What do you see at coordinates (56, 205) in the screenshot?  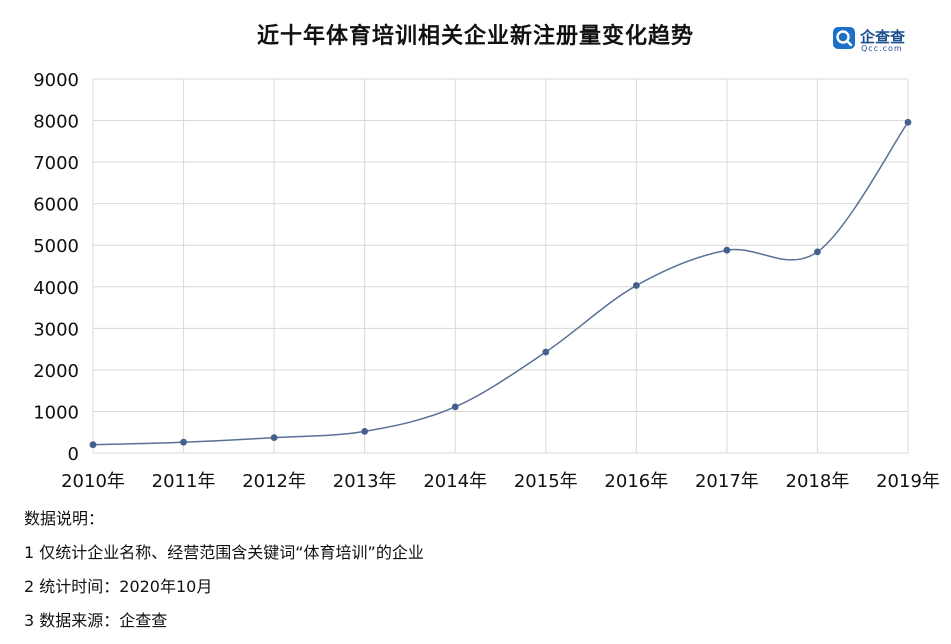 I see `y-tick-label: 6000` at bounding box center [56, 205].